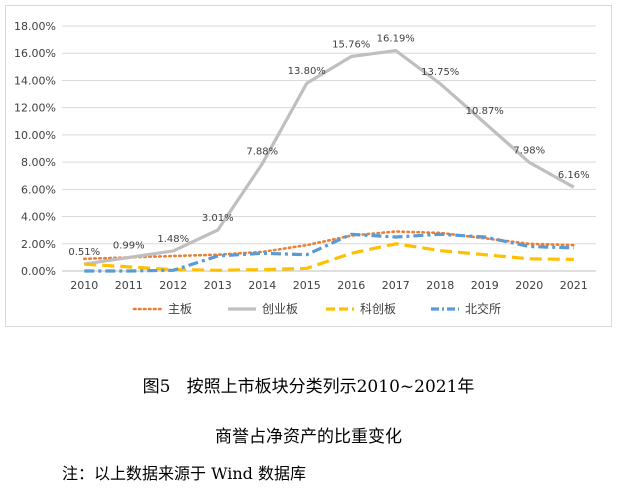 This screenshot has height=491, width=617. What do you see at coordinates (129, 285) in the screenshot?
I see `x-tick-label: 2011` at bounding box center [129, 285].